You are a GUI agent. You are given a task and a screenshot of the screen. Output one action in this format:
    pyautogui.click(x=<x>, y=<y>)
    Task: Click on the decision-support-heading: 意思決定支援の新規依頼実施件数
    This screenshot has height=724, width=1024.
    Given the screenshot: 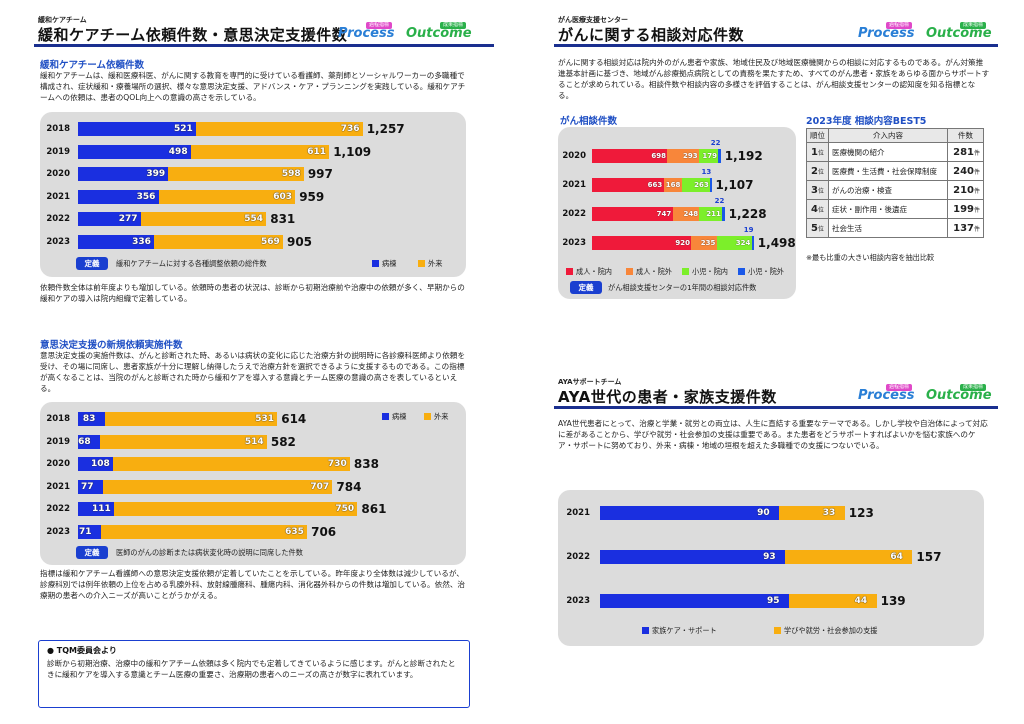 What is the action you would take?
    pyautogui.click(x=111, y=345)
    